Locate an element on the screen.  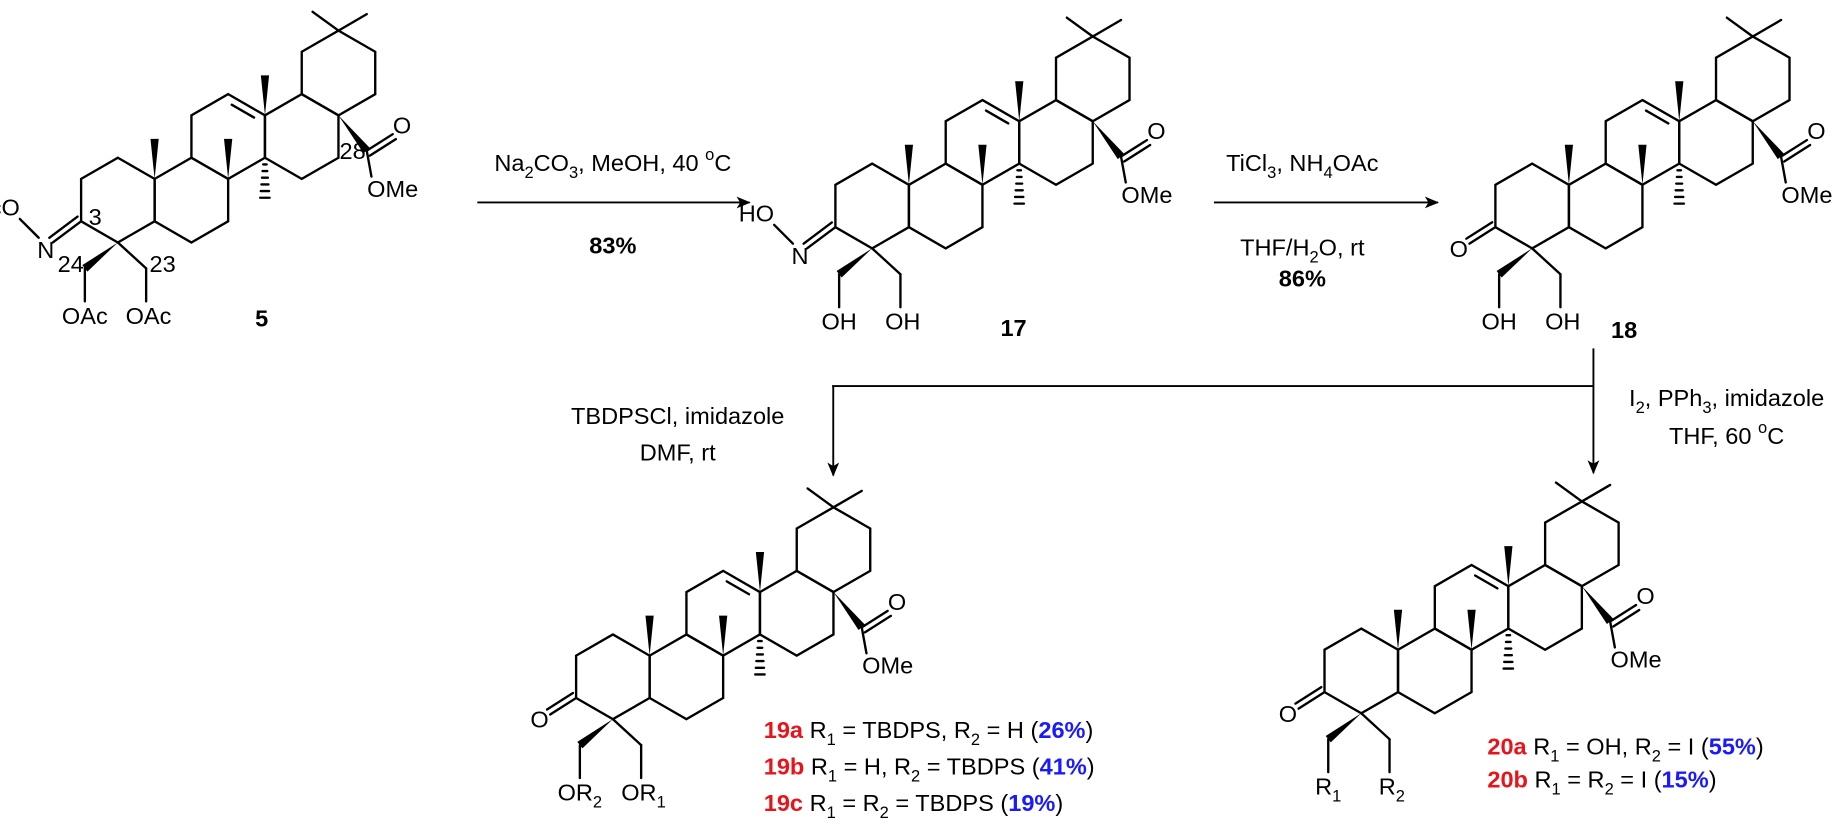
text-part: = TBDPS ( is located at coordinates (980, 767).